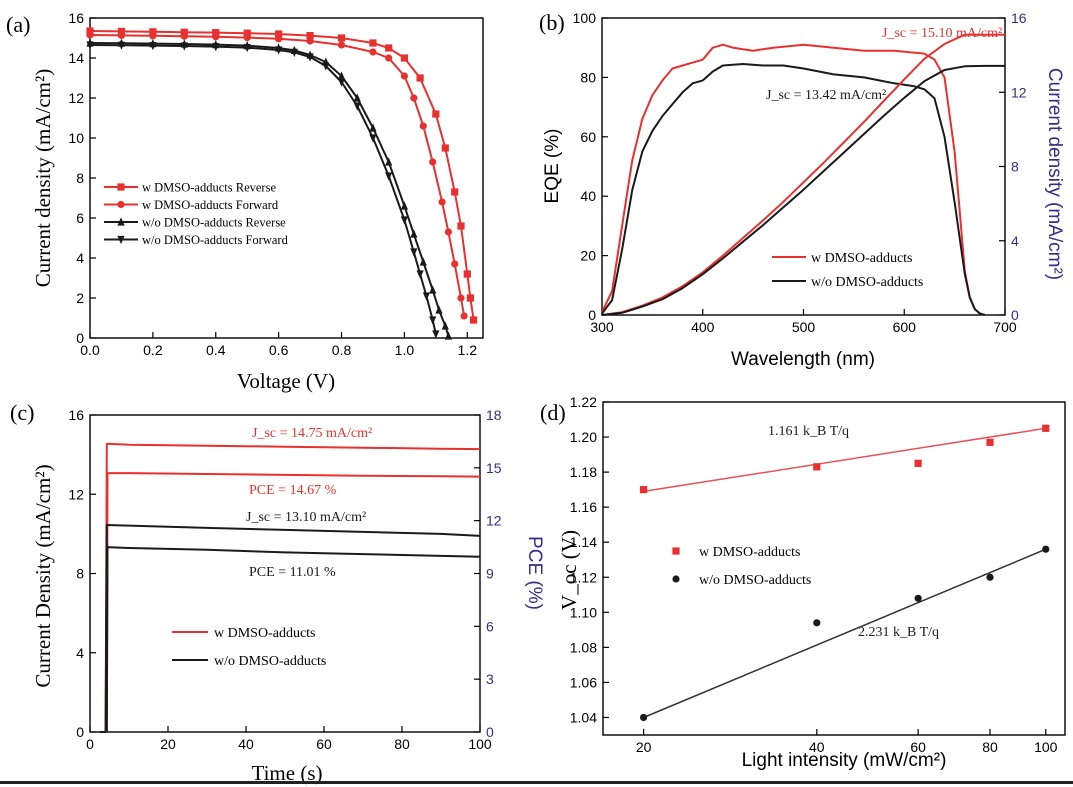 Image resolution: width=1073 pixels, height=787 pixels. Describe the element at coordinates (676, 579) in the screenshot. I see `panel-d-legend-marker` at that location.